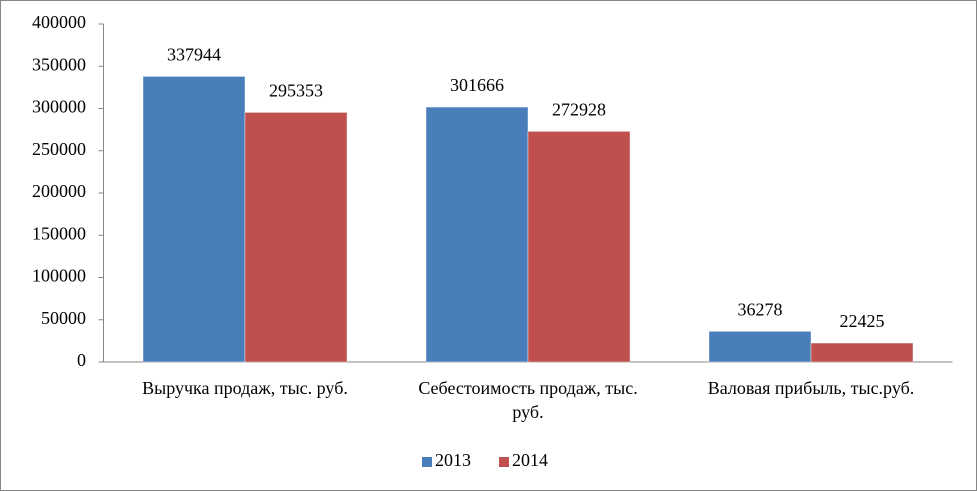 The width and height of the screenshot is (977, 491). Describe the element at coordinates (862, 321) in the screenshot. I see `value-label: 22425` at that location.